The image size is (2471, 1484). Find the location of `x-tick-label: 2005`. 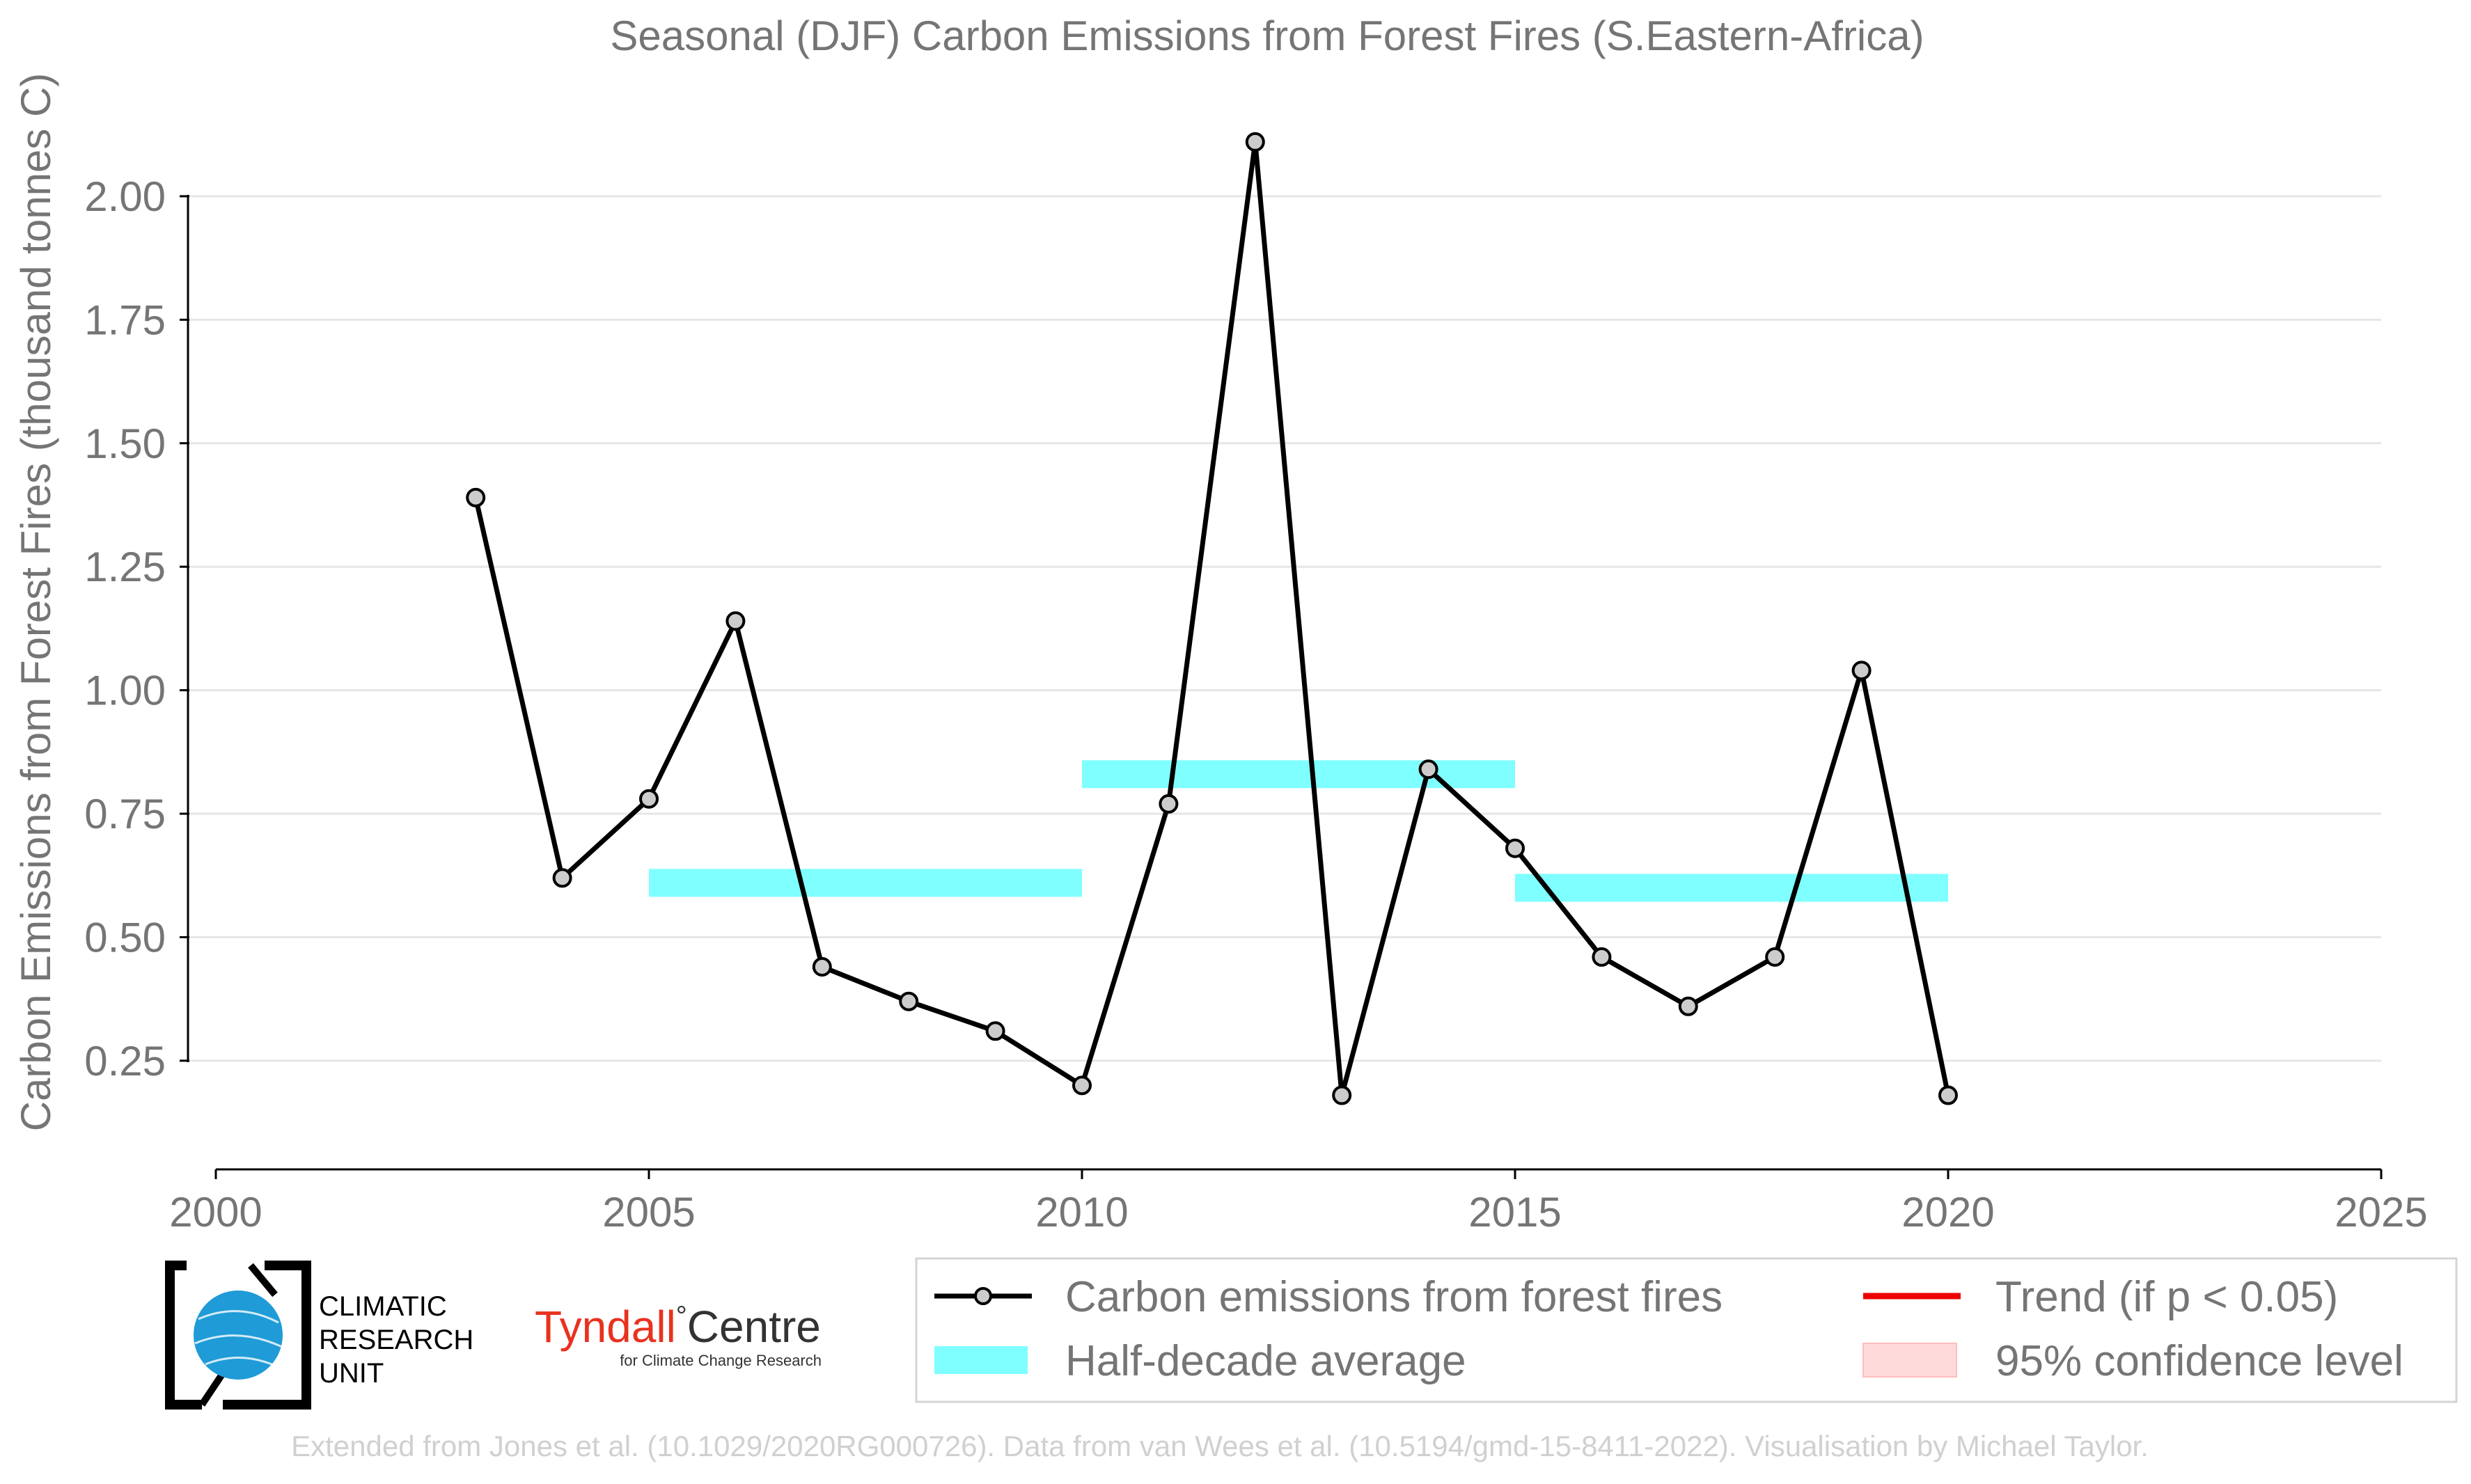

x-tick-label: 2005 is located at coordinates (648, 1212).